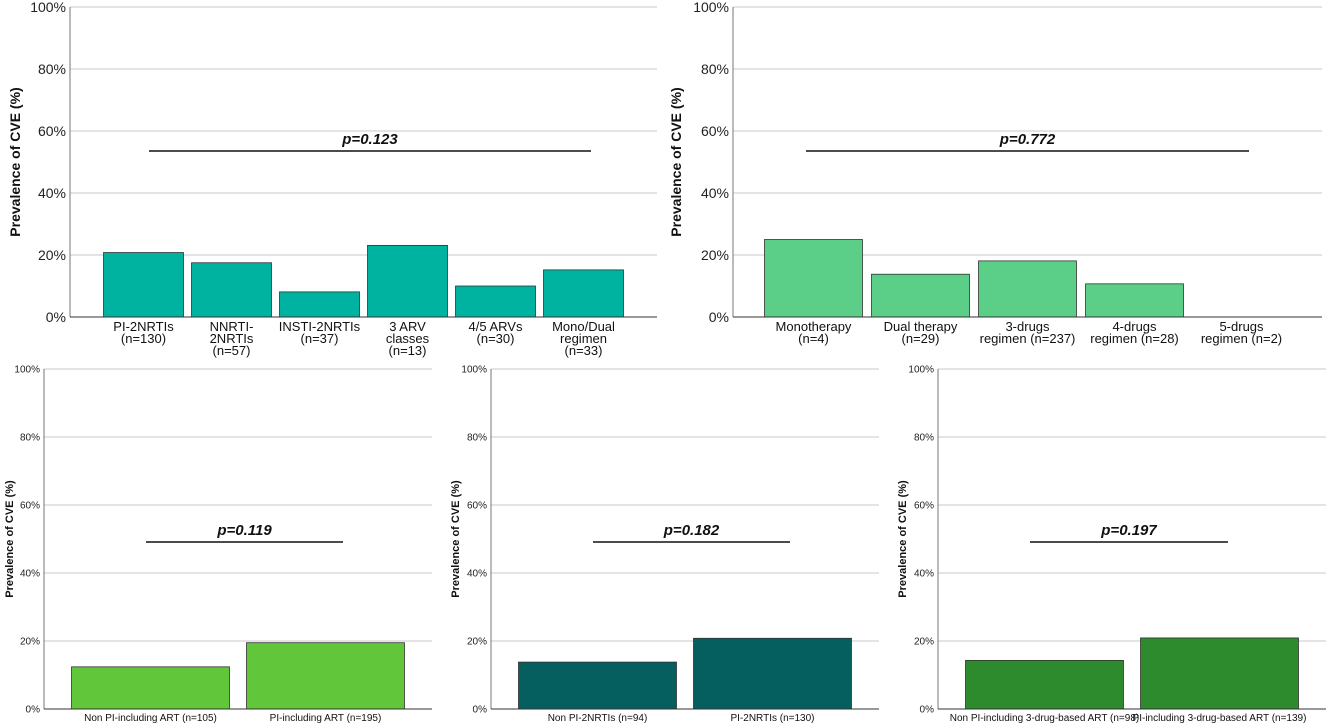  I want to click on x-category-label: (n=37), so click(320, 338).